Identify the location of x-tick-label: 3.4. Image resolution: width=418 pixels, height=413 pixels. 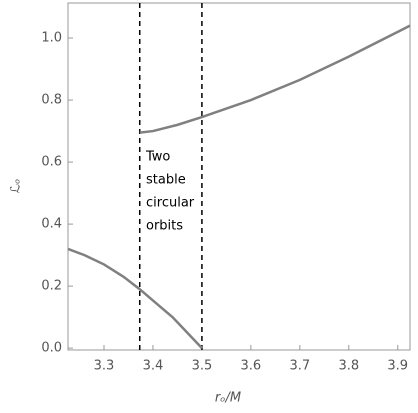
(153, 366).